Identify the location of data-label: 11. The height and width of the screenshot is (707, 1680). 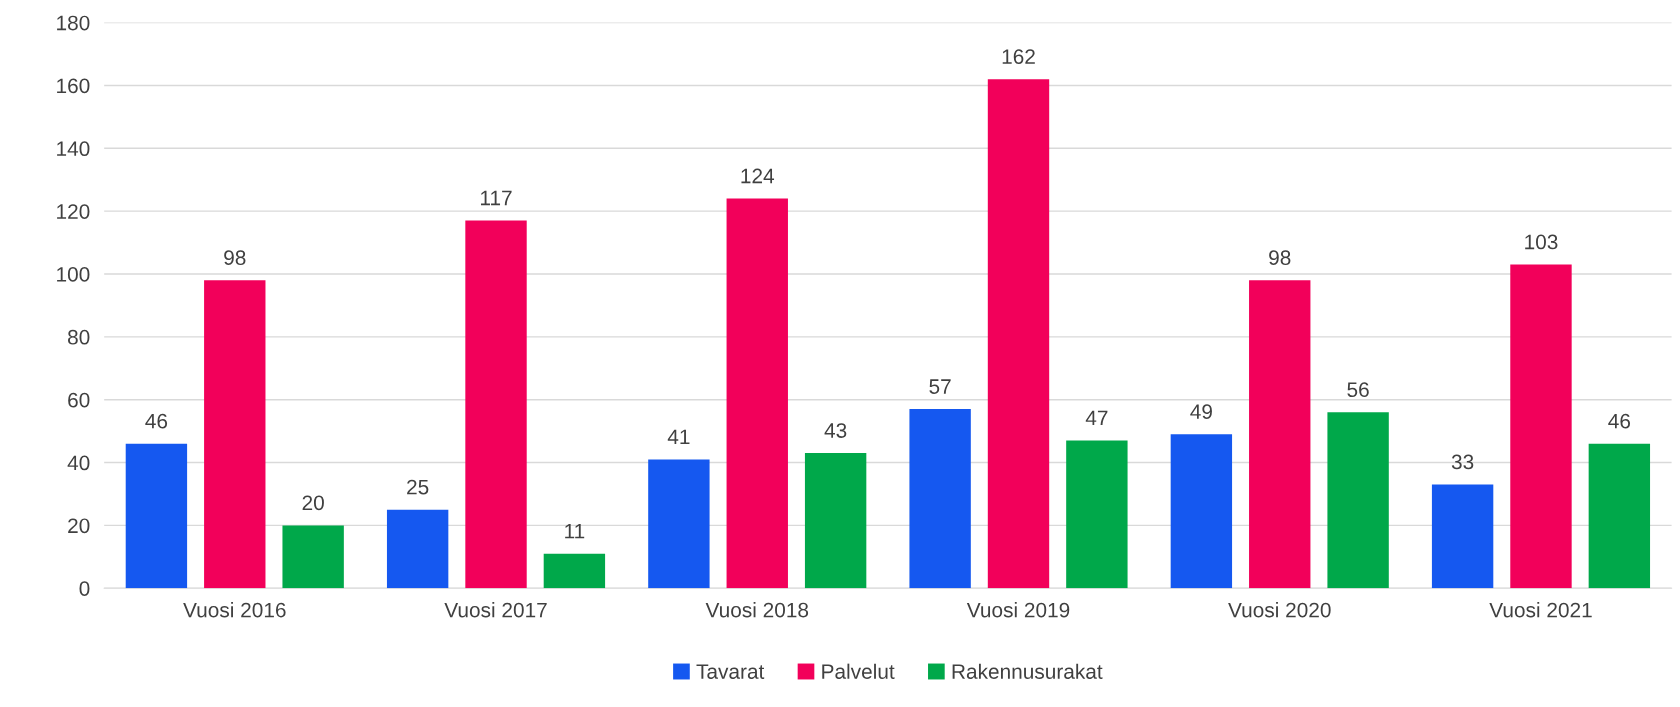
(575, 531).